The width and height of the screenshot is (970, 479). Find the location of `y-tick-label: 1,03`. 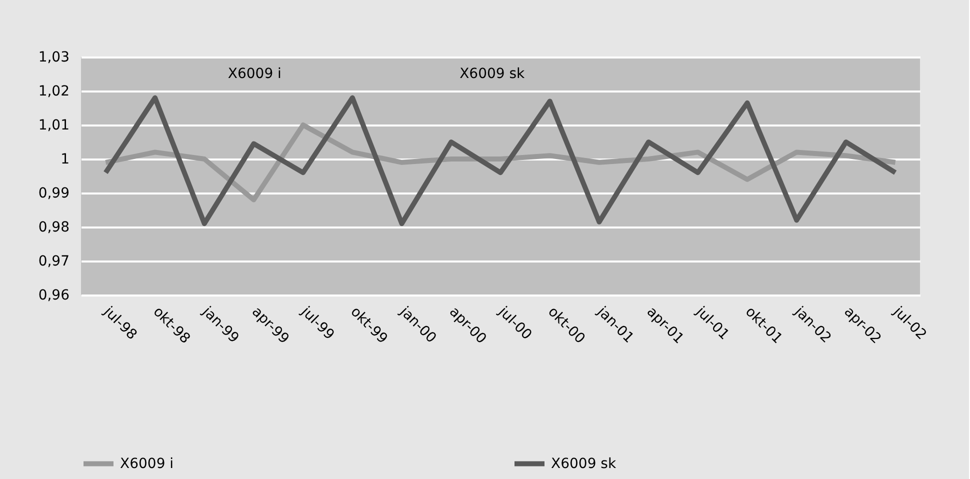

y-tick-label: 1,03 is located at coordinates (54, 58).